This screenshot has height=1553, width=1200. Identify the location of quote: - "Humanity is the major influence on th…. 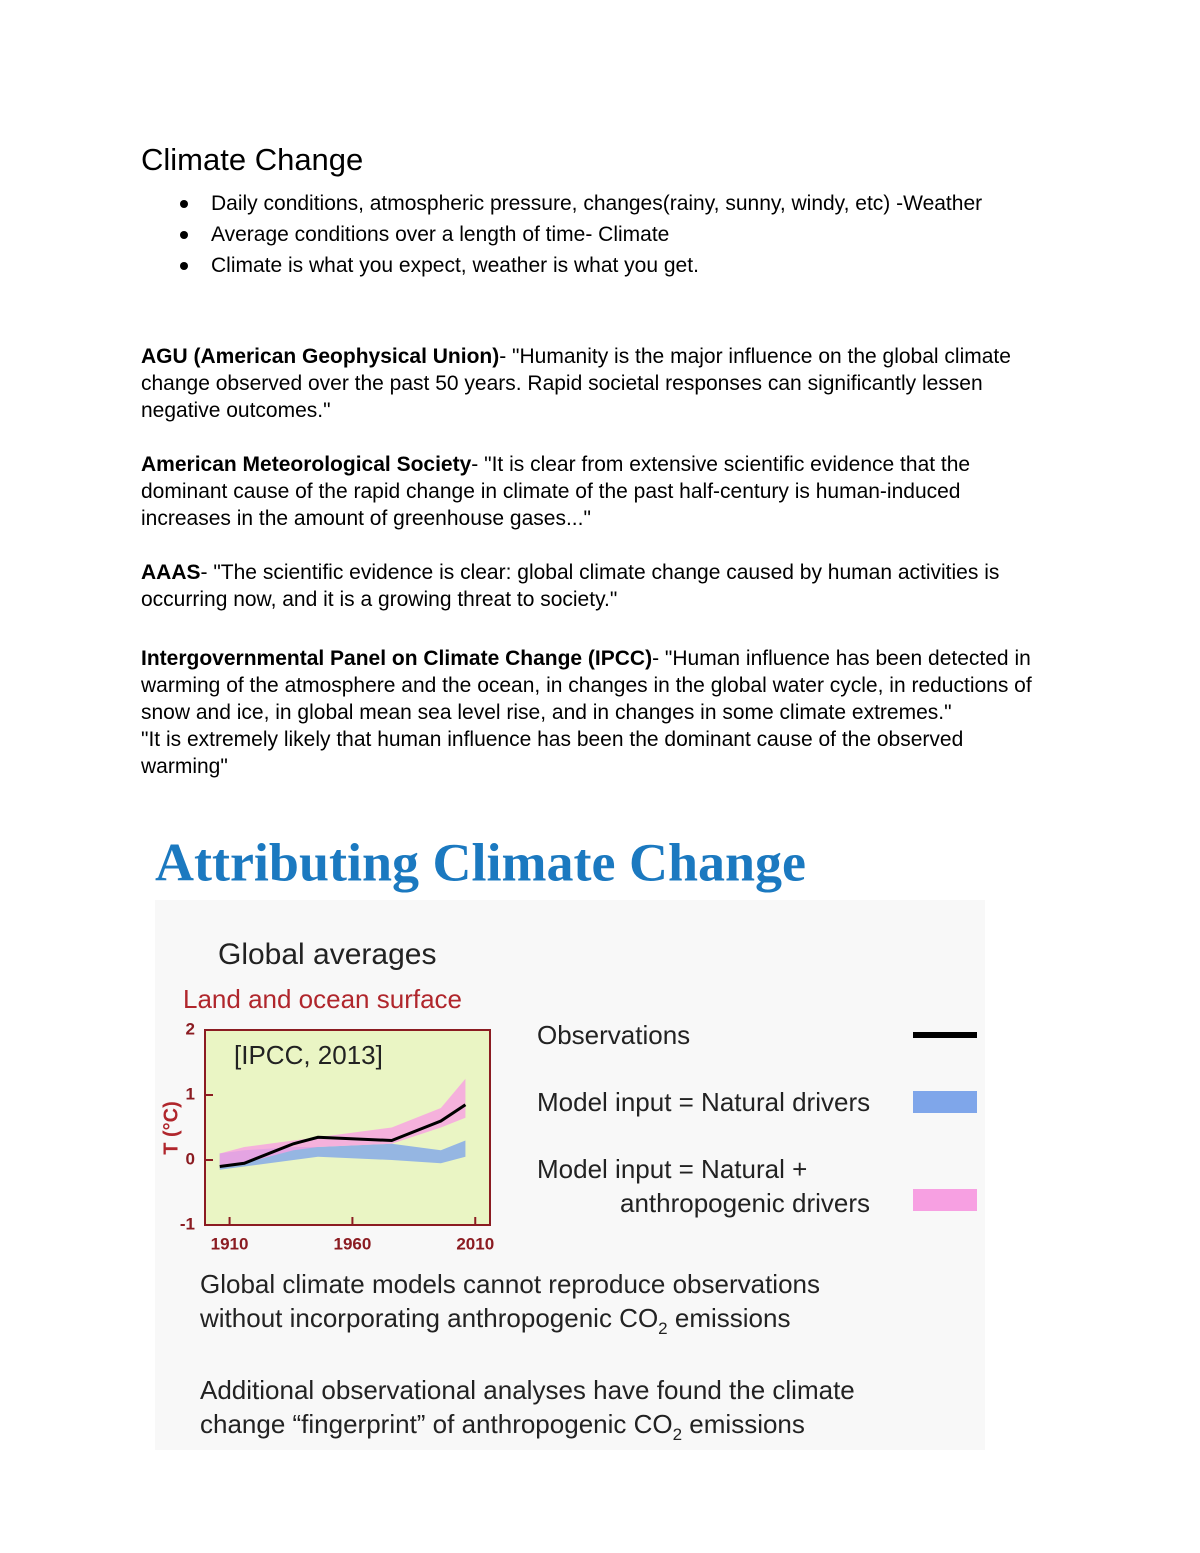
(576, 383).